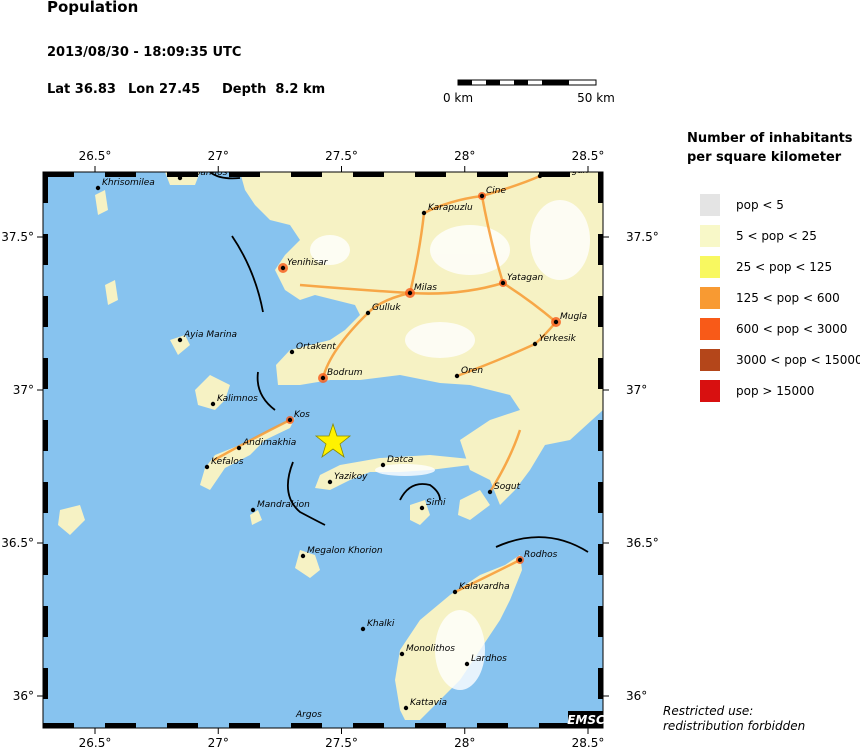 Image resolution: width=860 pixels, height=753 pixels. Describe the element at coordinates (381, 624) in the screenshot. I see `town-label: Khalki` at that location.